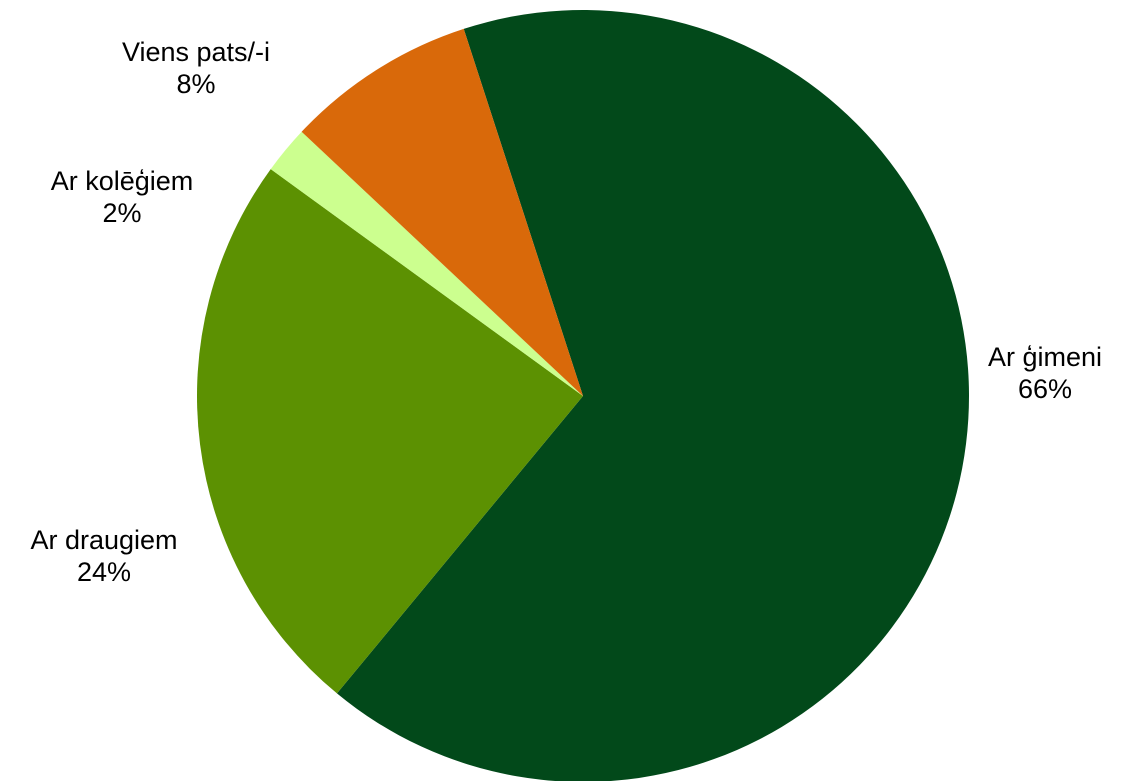 This screenshot has height=781, width=1138. What do you see at coordinates (1045, 373) in the screenshot?
I see `data-label-ar-gimeni: Ar ģimeni 66%` at bounding box center [1045, 373].